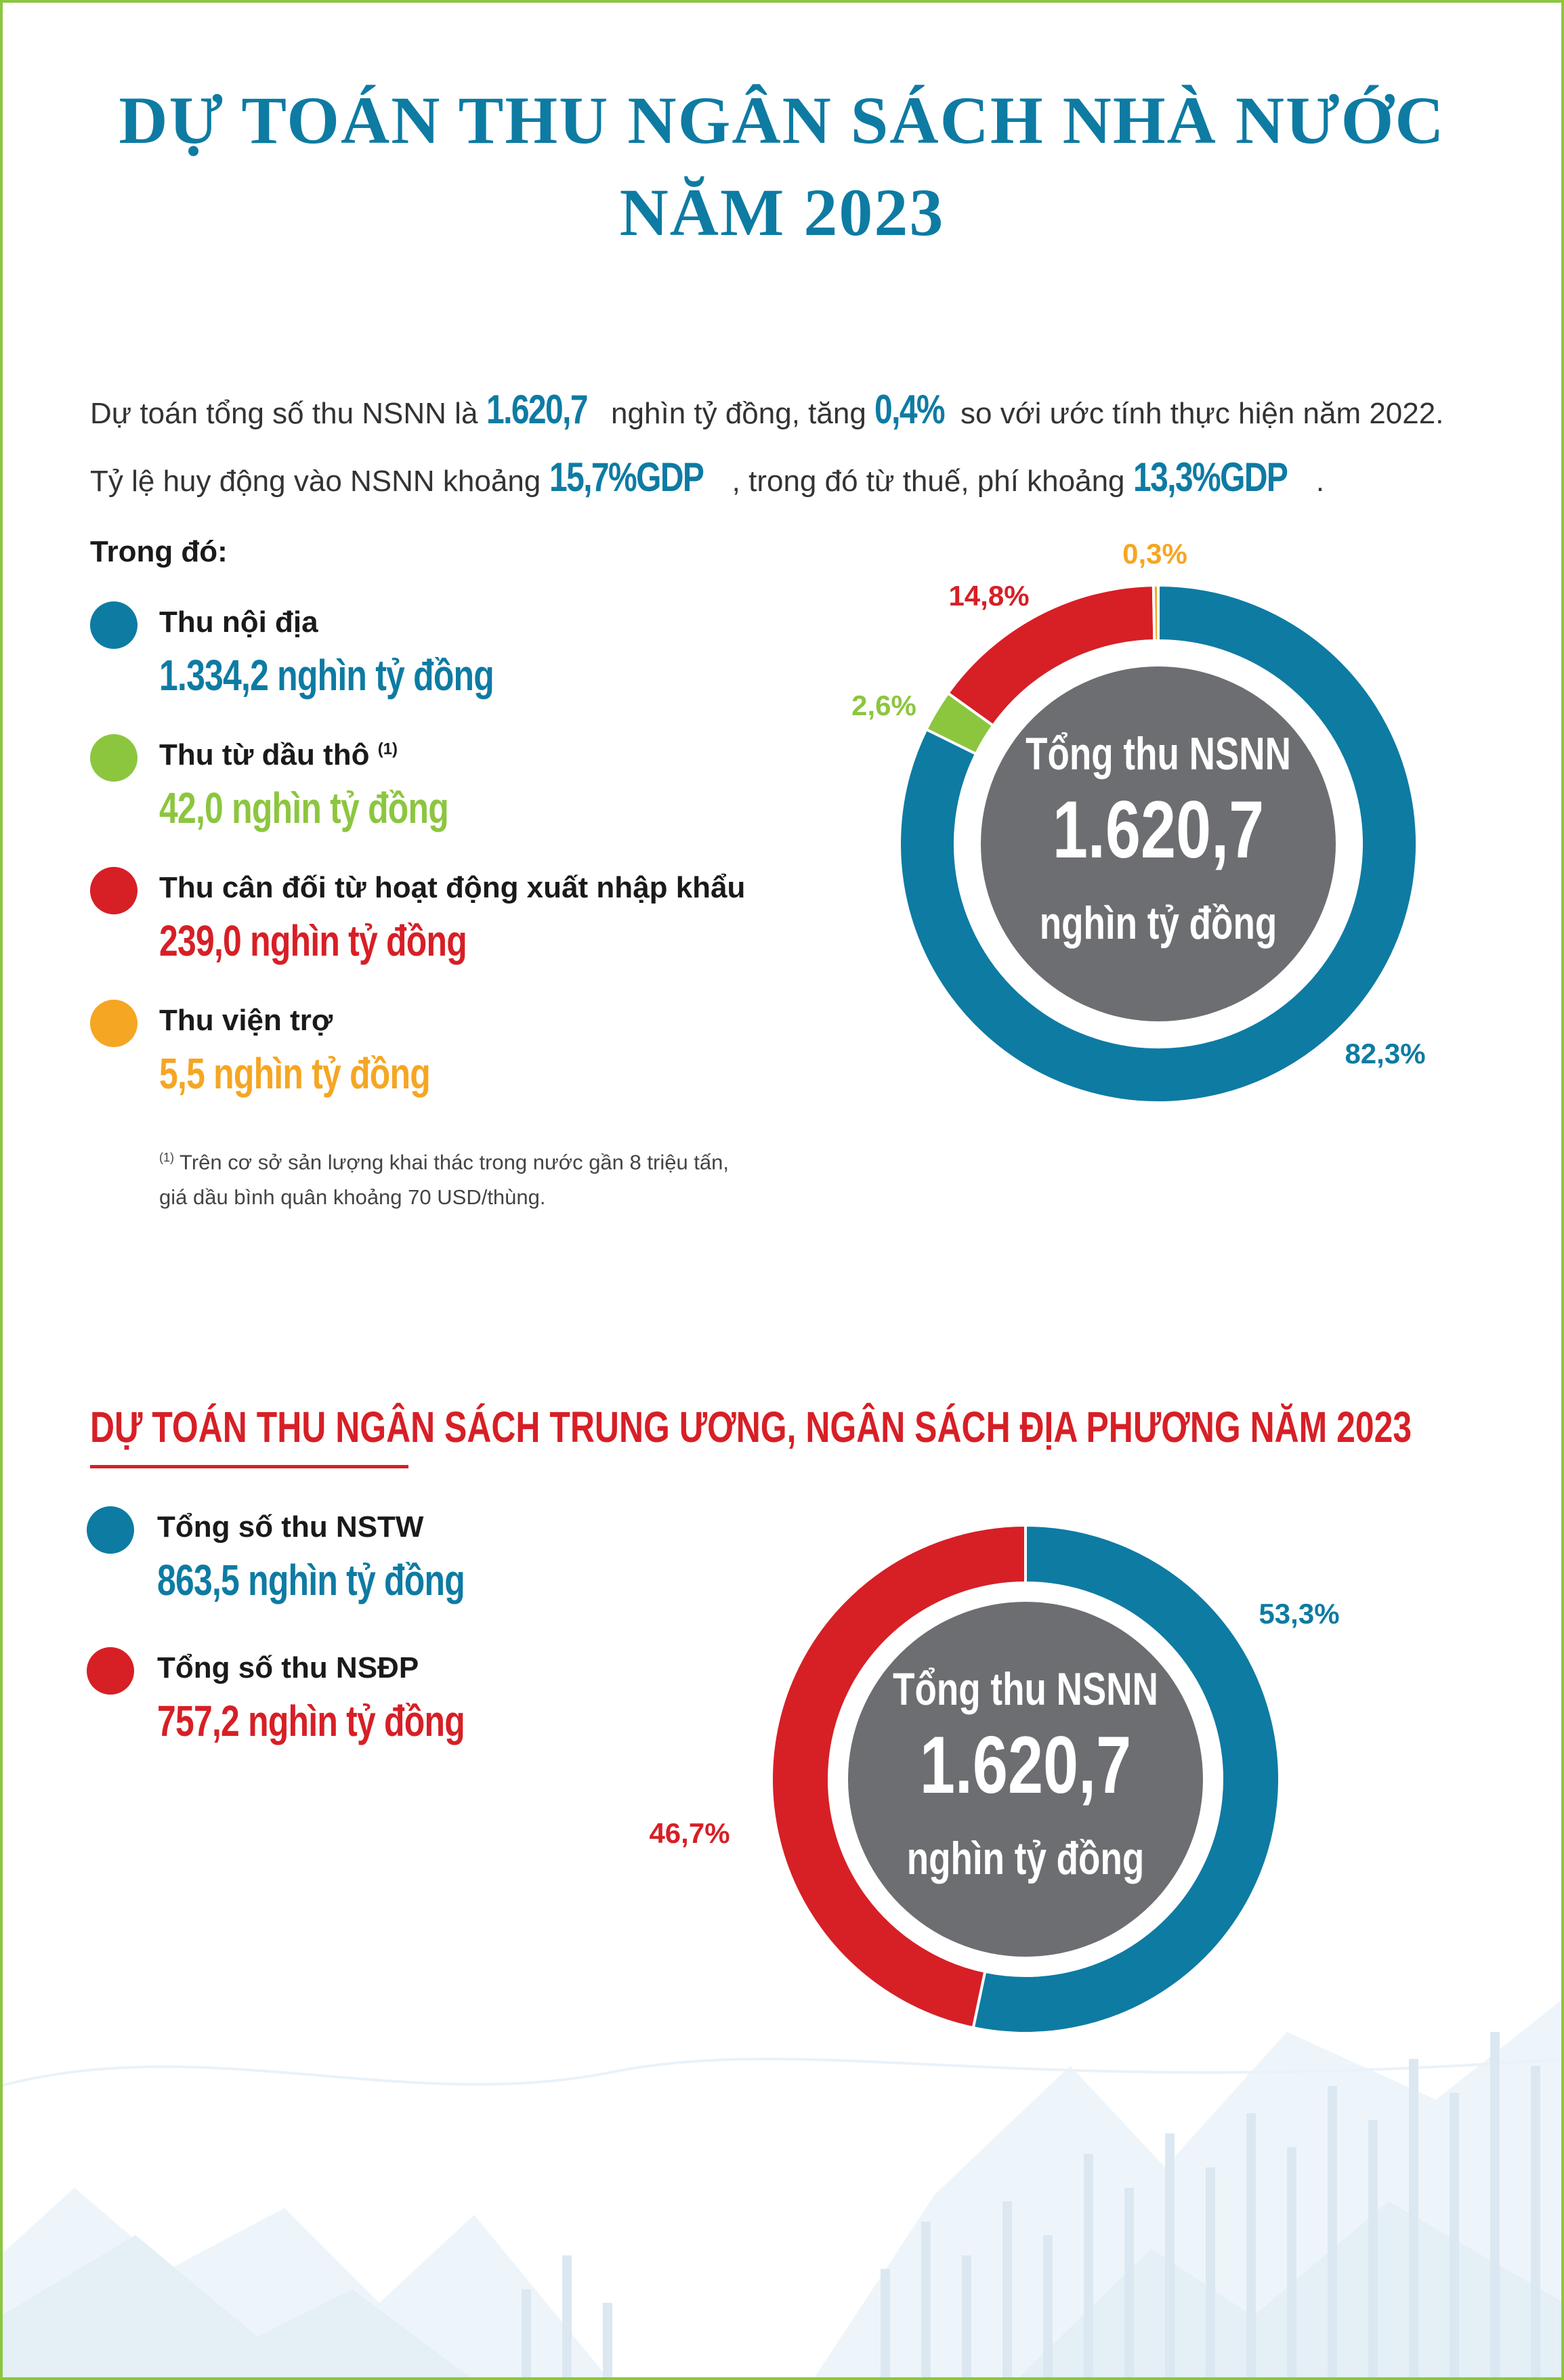 The width and height of the screenshot is (1564, 2380). What do you see at coordinates (690, 1833) in the screenshot?
I see `slice-label: 46,7%` at bounding box center [690, 1833].